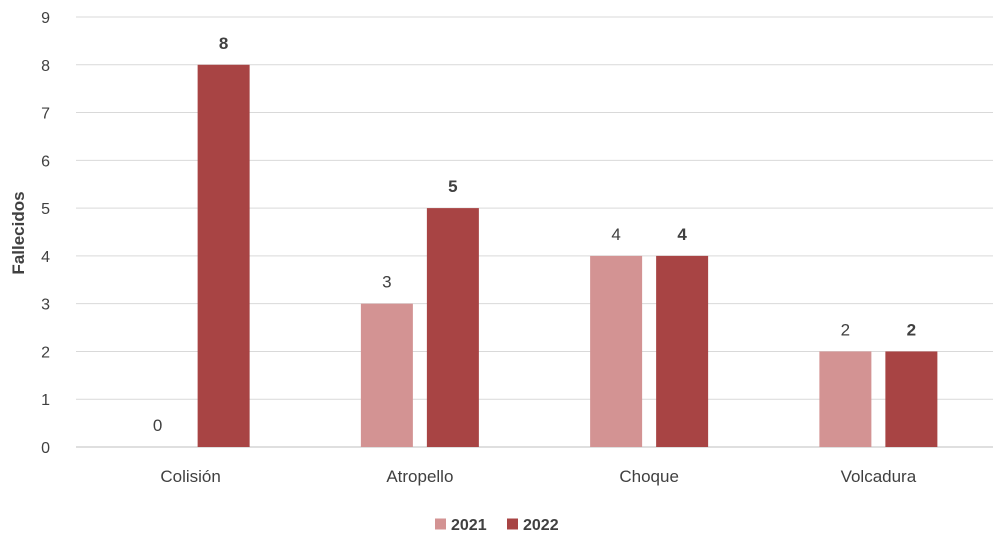 The height and width of the screenshot is (547, 1005). I want to click on category-label: Atropello, so click(419, 476).